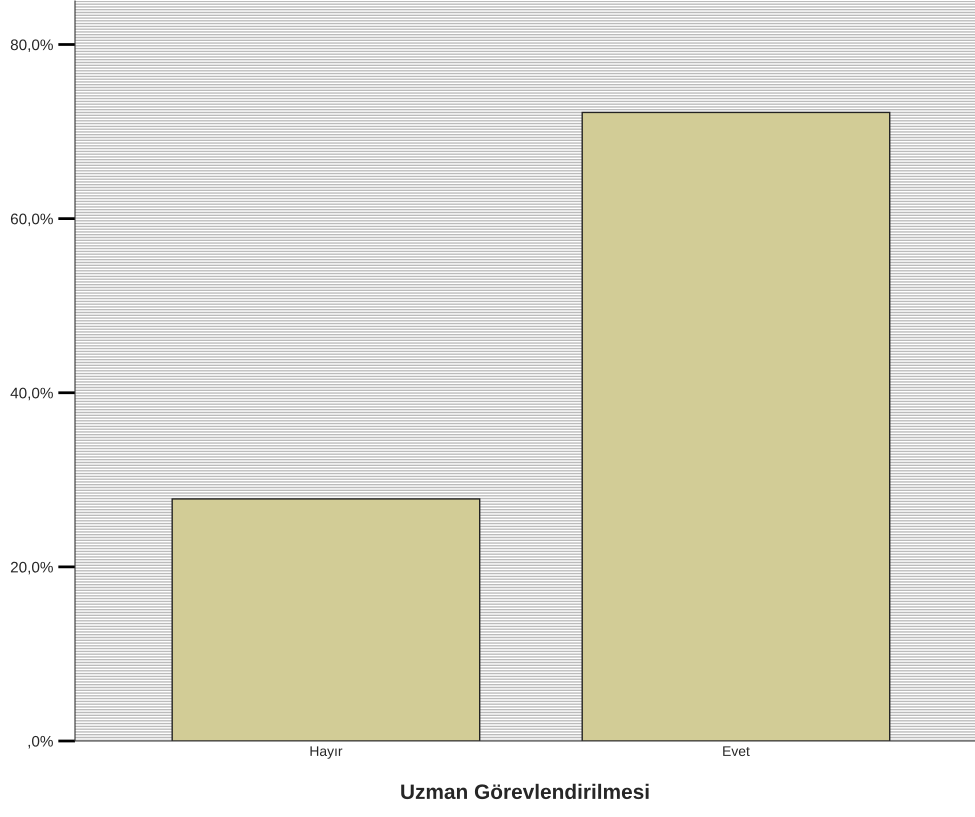 The image size is (975, 817). I want to click on y-tick-label: 60,0%, so click(31, 220).